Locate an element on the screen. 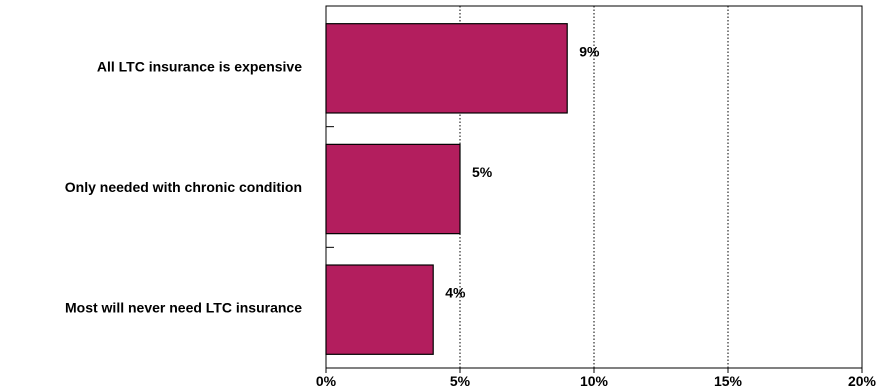 The image size is (879, 391). category-label-1: Only needed with chronic condition is located at coordinates (183, 187).